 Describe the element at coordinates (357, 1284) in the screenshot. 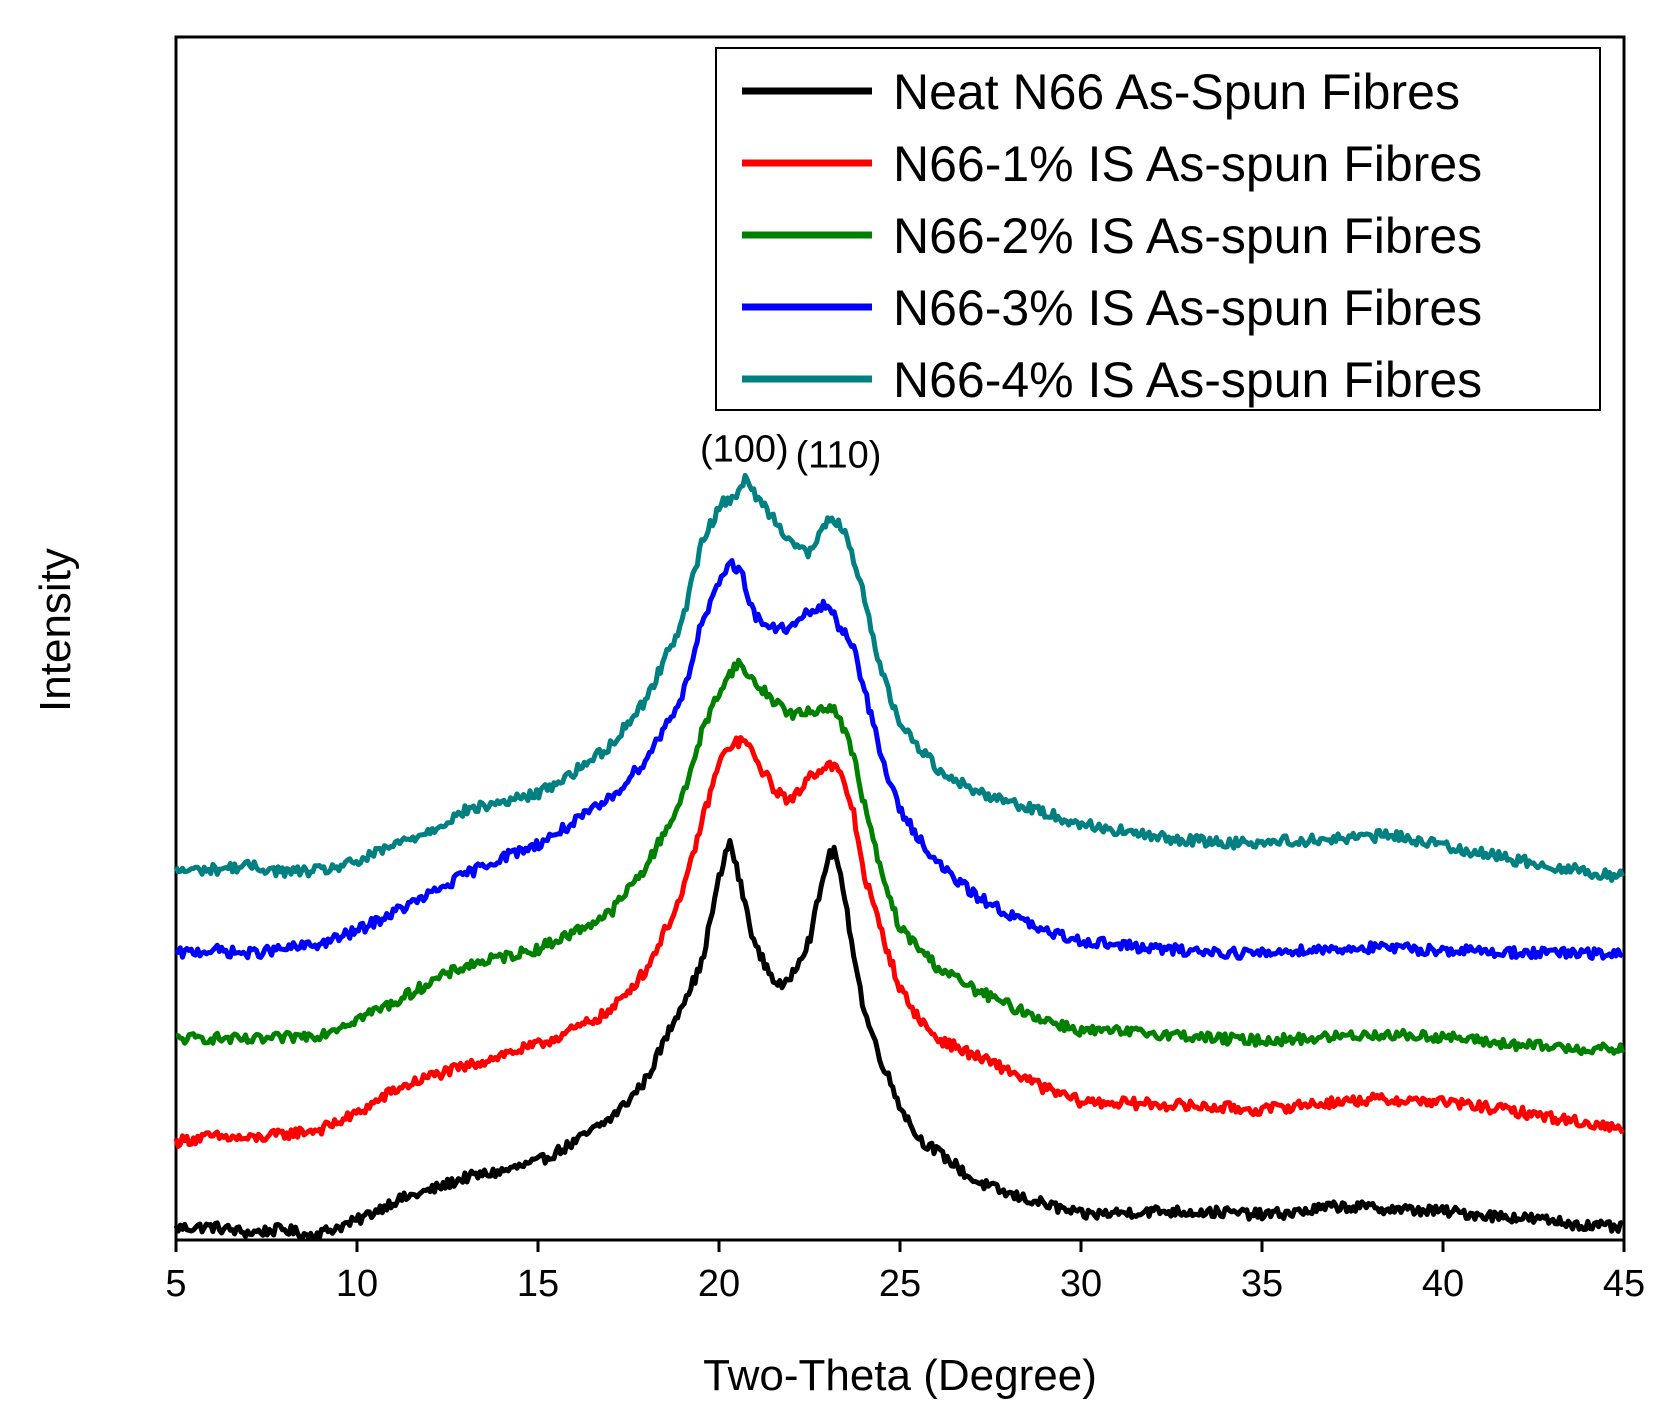

I see `x-tick-label-10: 10` at that location.